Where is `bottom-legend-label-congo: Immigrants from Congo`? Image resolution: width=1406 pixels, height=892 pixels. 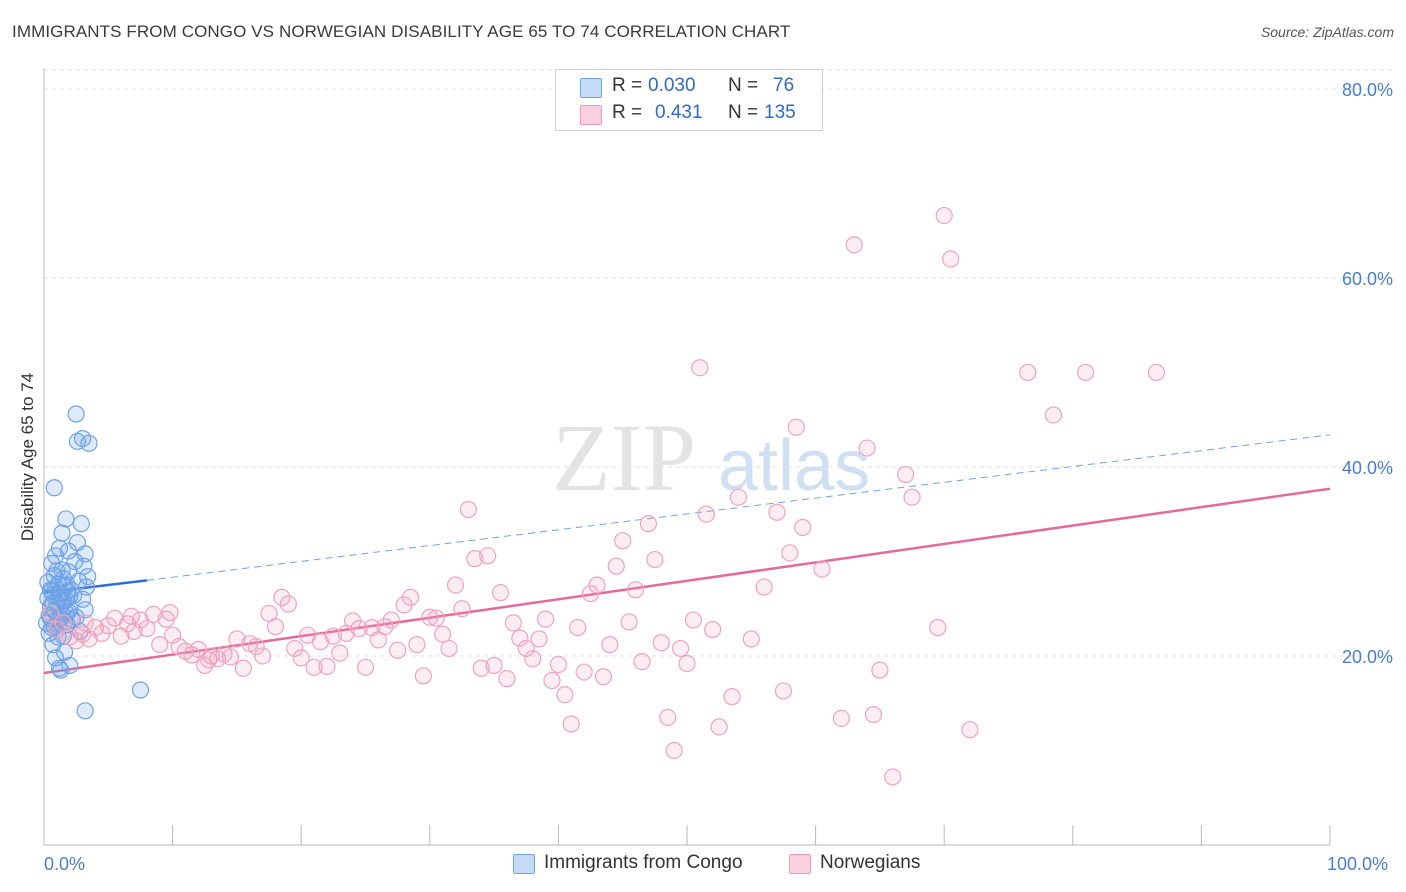
bottom-legend-label-congo: Immigrants from Congo is located at coordinates (643, 862).